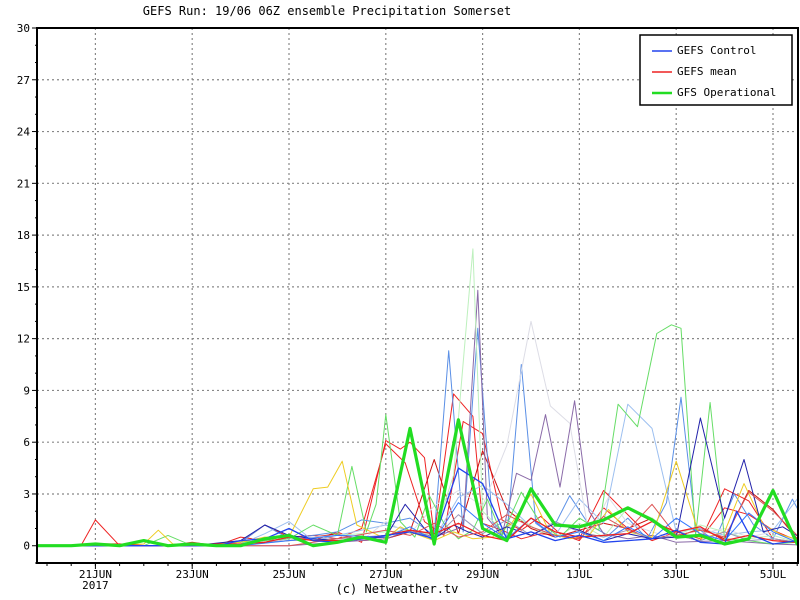  I want to click on y-tick-label: 18, so click(23, 235).